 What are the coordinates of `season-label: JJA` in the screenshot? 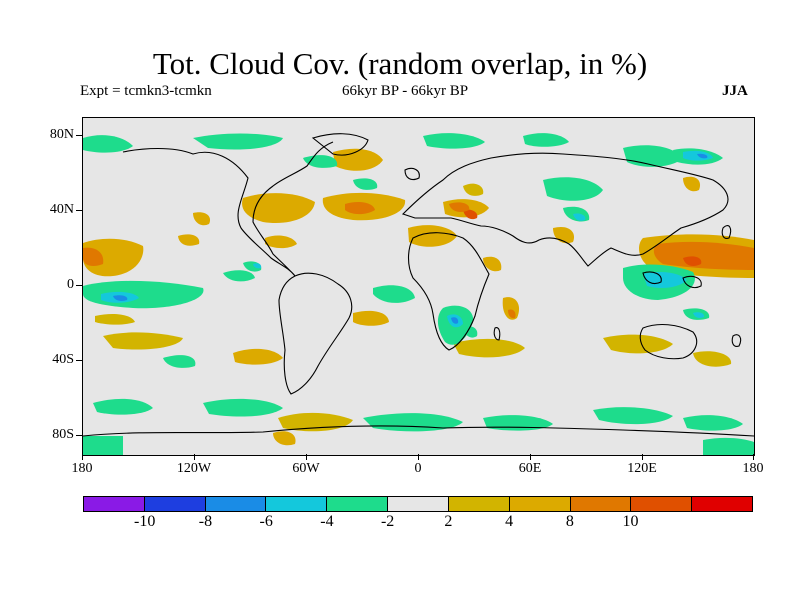 It's located at (735, 91).